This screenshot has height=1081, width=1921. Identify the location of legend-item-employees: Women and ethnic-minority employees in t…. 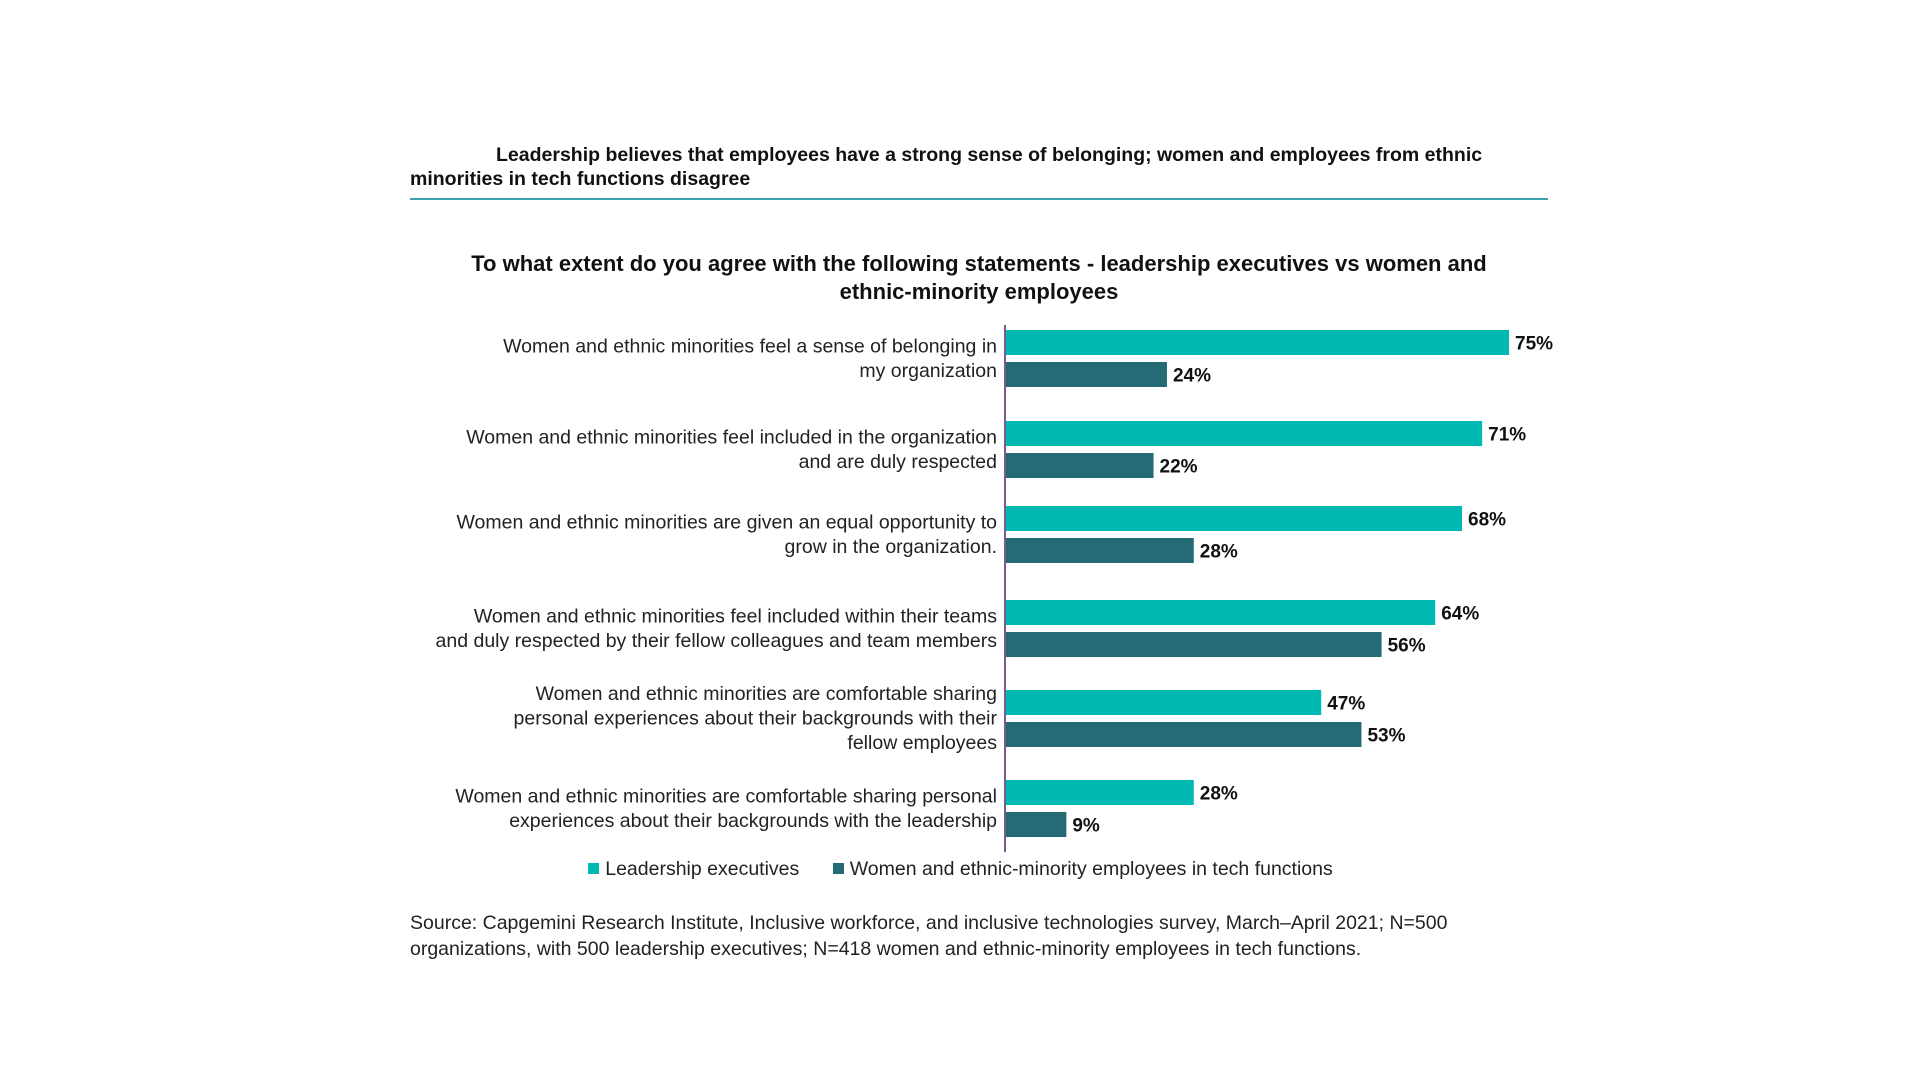
(1082, 869).